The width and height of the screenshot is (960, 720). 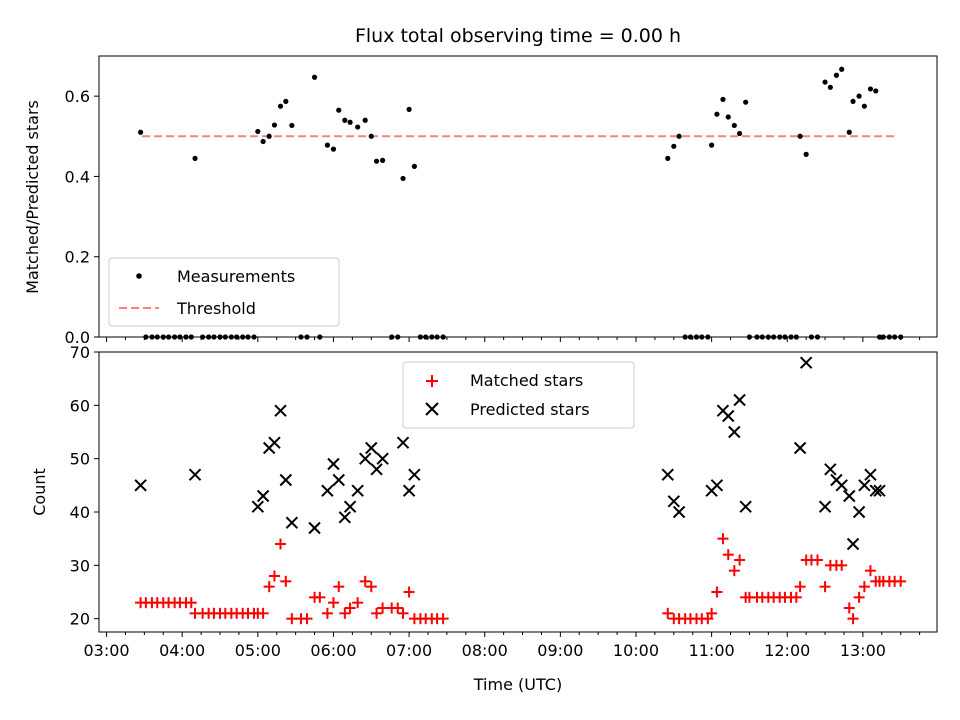 What do you see at coordinates (236, 276) in the screenshot?
I see `legend-measurements-label: Measurements` at bounding box center [236, 276].